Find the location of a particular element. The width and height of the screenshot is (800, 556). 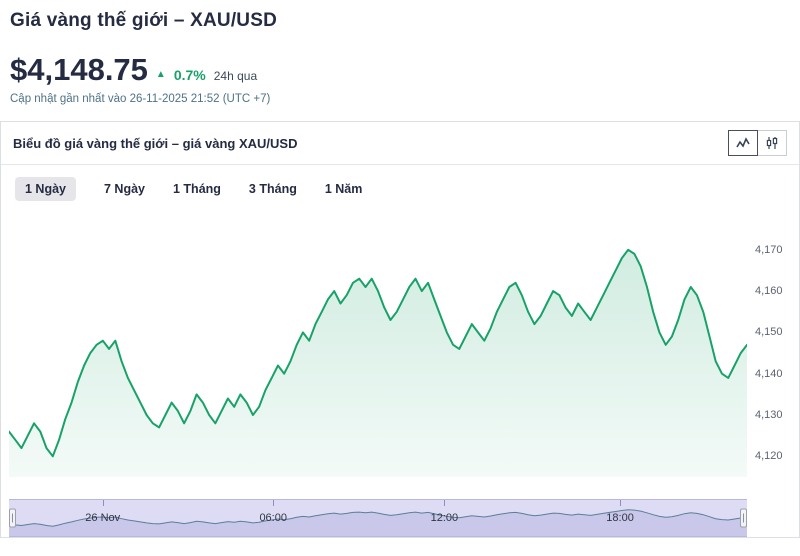

range-tabs: 1 Ngày 7 Ngày 1 Tháng 3 Tháng 1 Năm is located at coordinates (400, 183).